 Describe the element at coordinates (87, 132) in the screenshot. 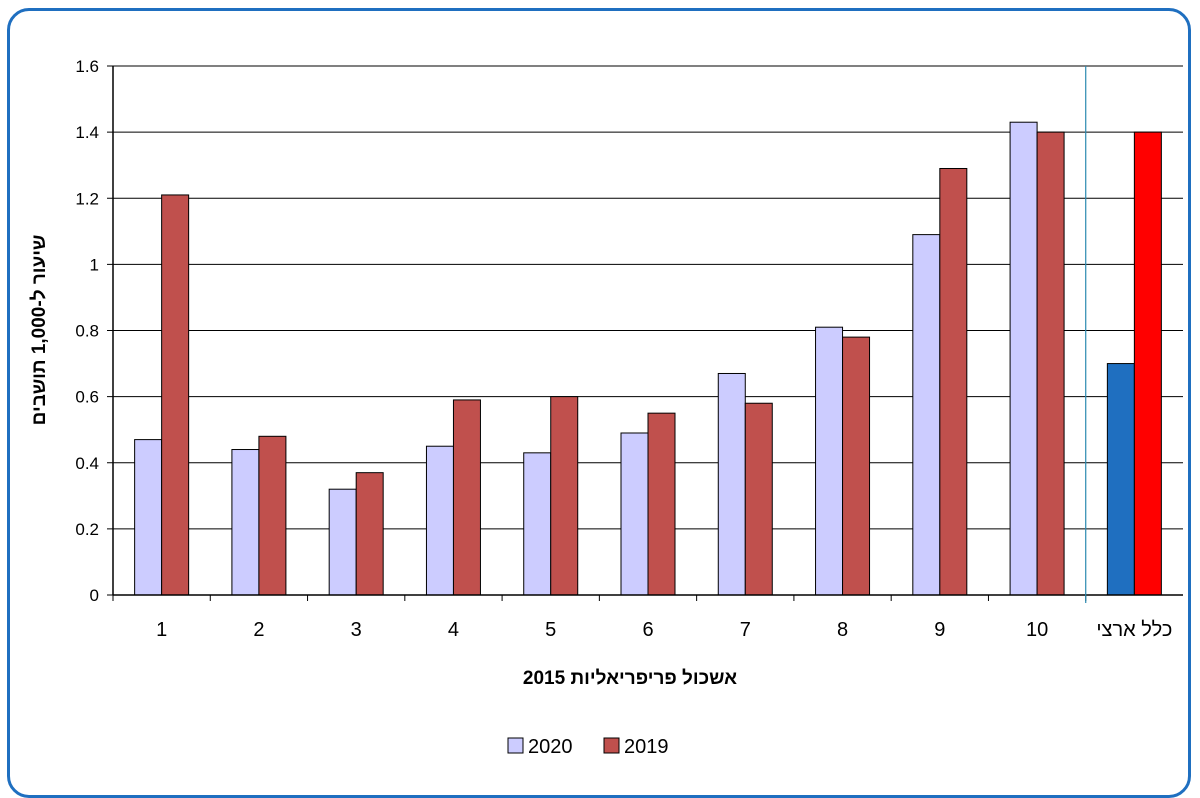

I see `y-tick-label: 1.4` at that location.